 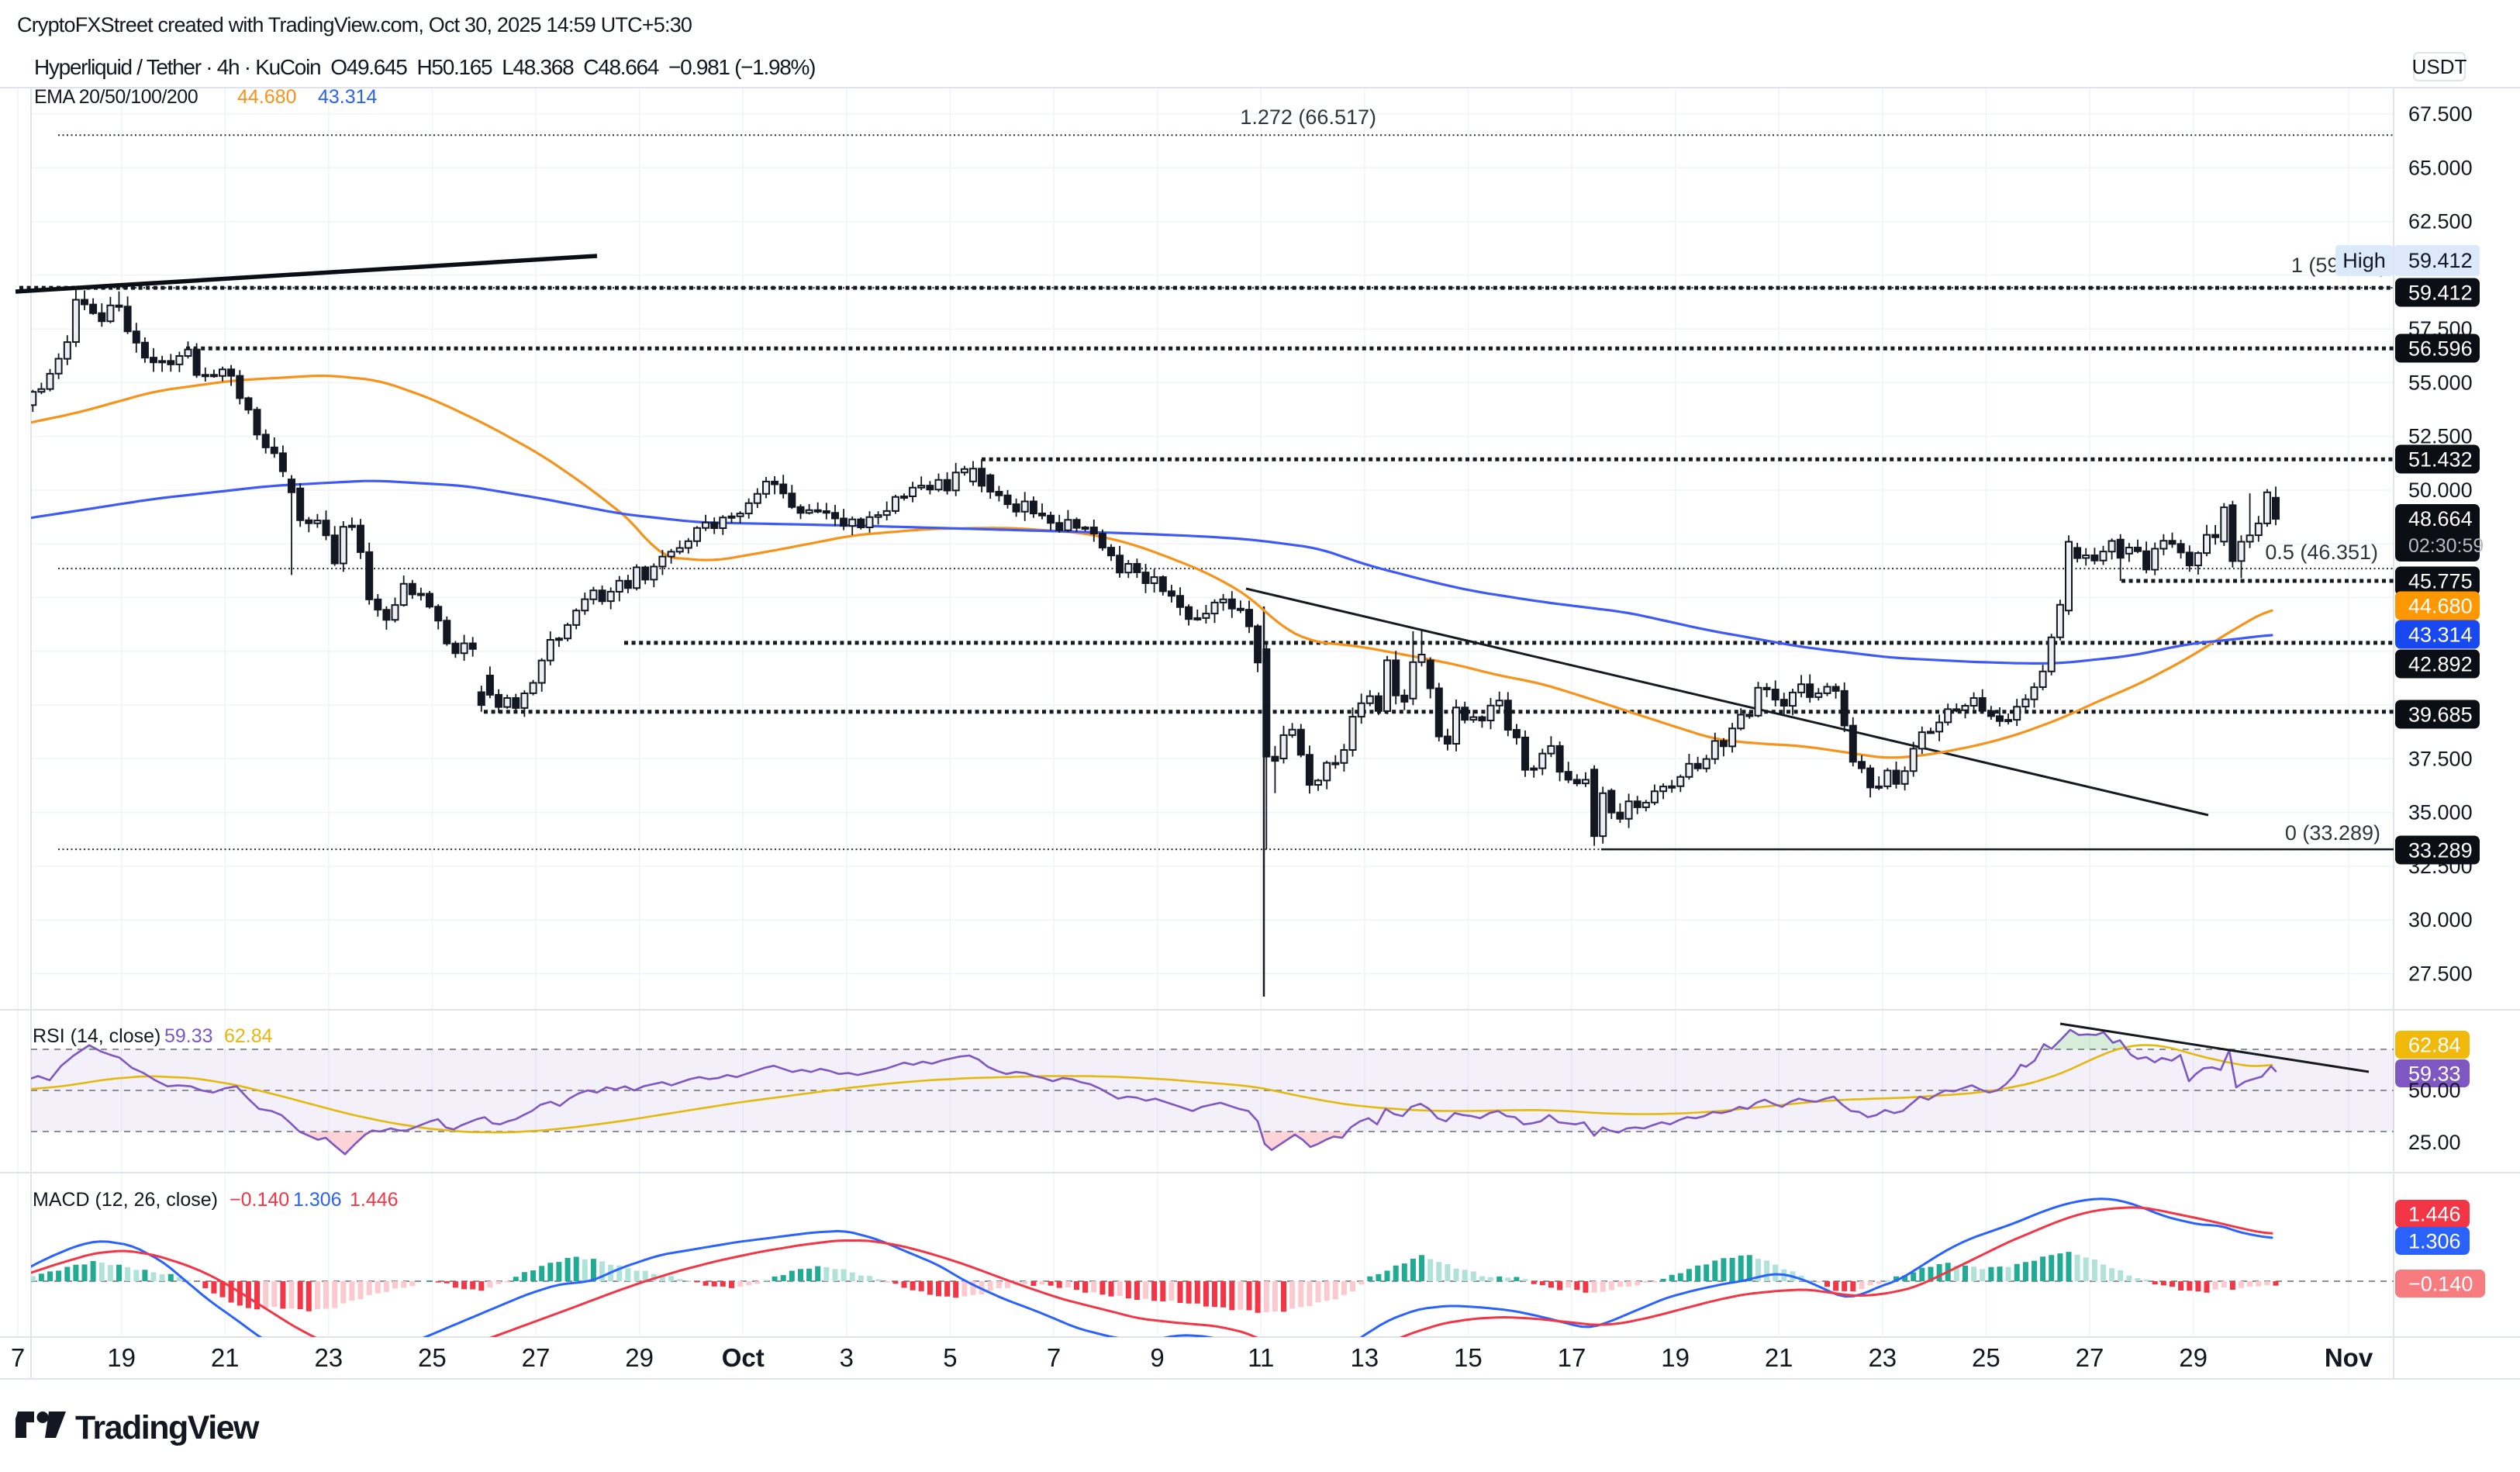 I want to click on svg-text: 50.000, so click(x=2440, y=490).